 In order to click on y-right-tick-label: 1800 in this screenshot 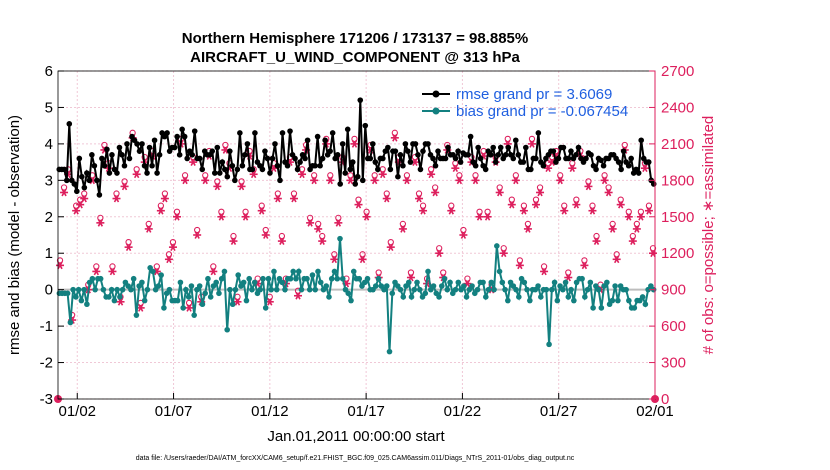, I will do `click(677, 180)`.